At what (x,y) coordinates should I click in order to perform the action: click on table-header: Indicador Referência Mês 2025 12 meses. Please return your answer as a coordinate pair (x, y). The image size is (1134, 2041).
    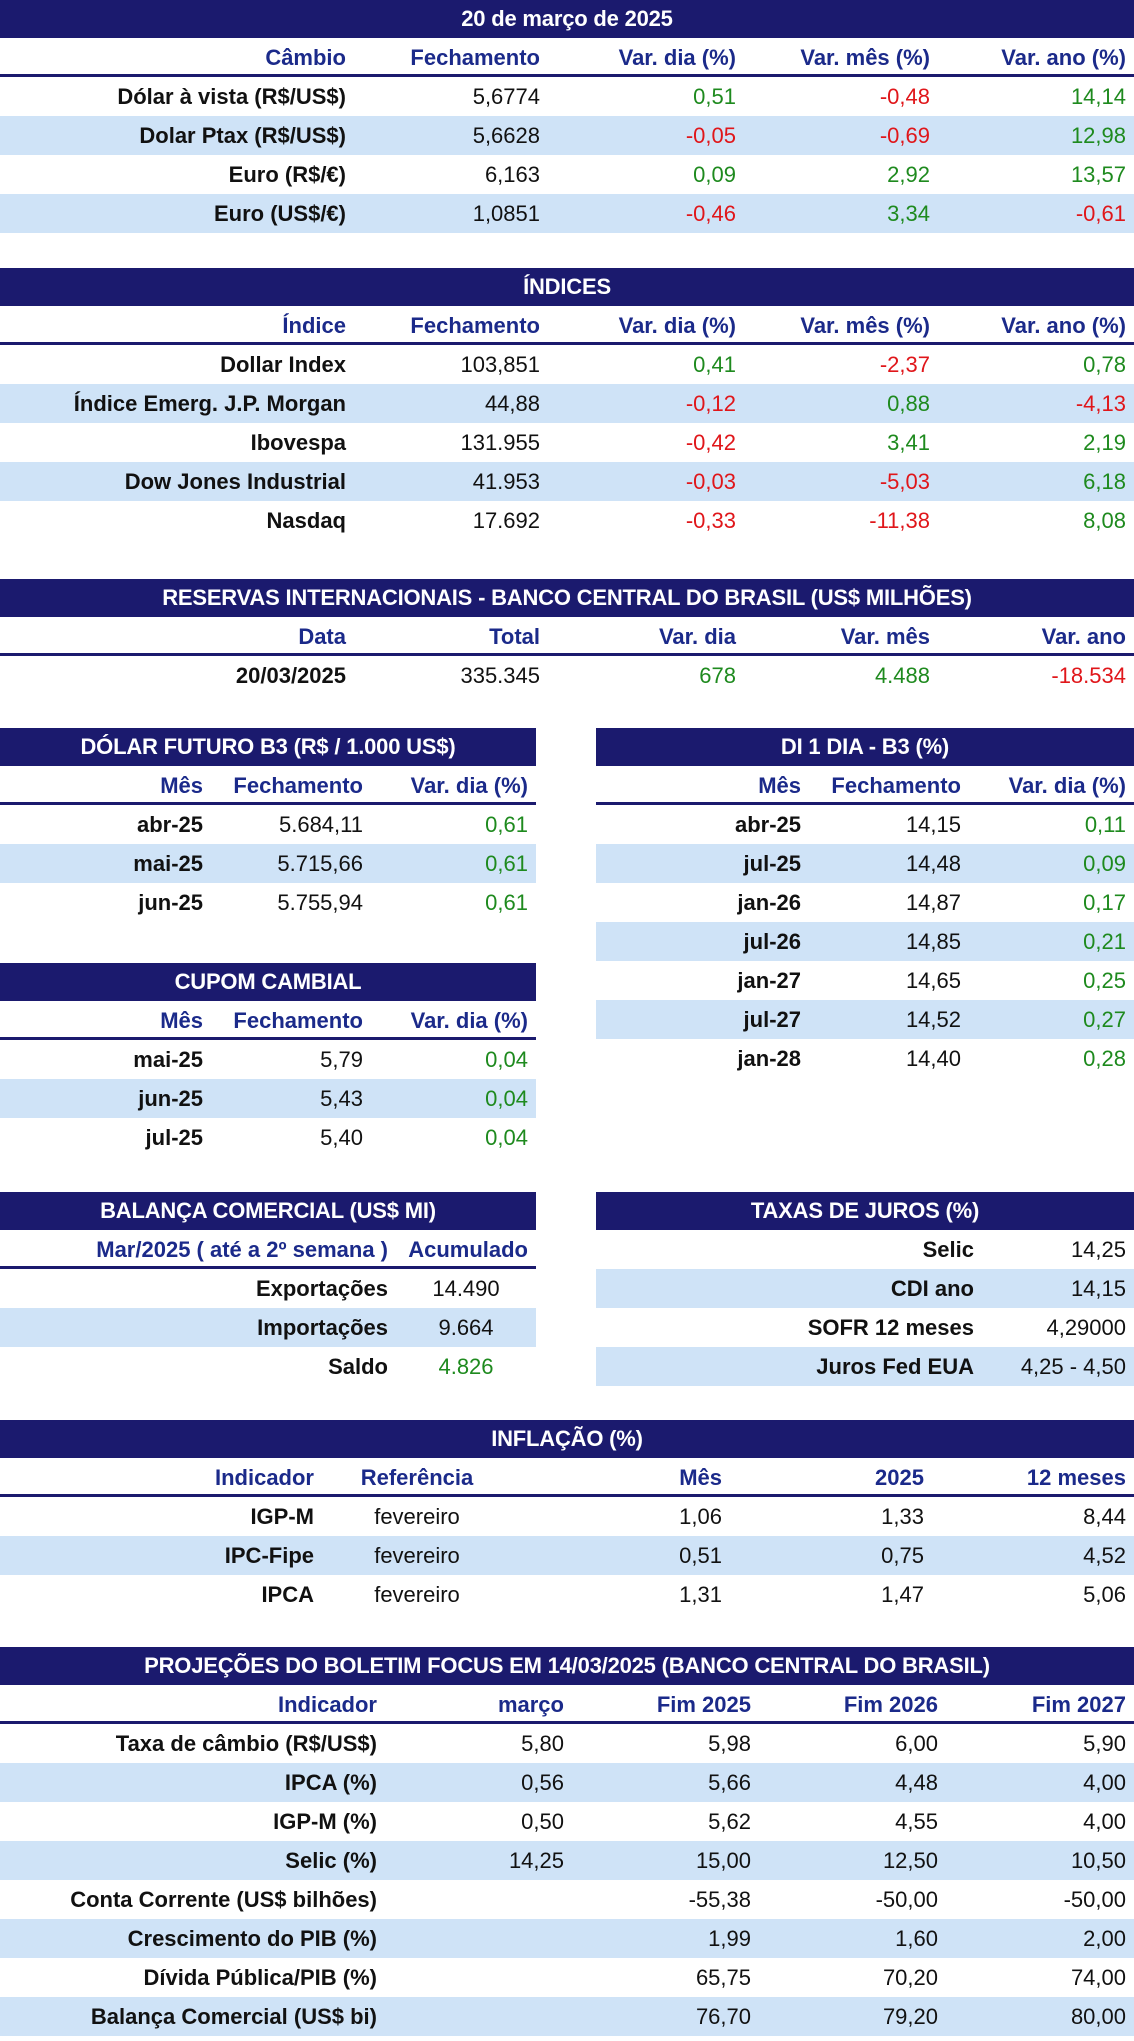
    Looking at the image, I should click on (567, 1477).